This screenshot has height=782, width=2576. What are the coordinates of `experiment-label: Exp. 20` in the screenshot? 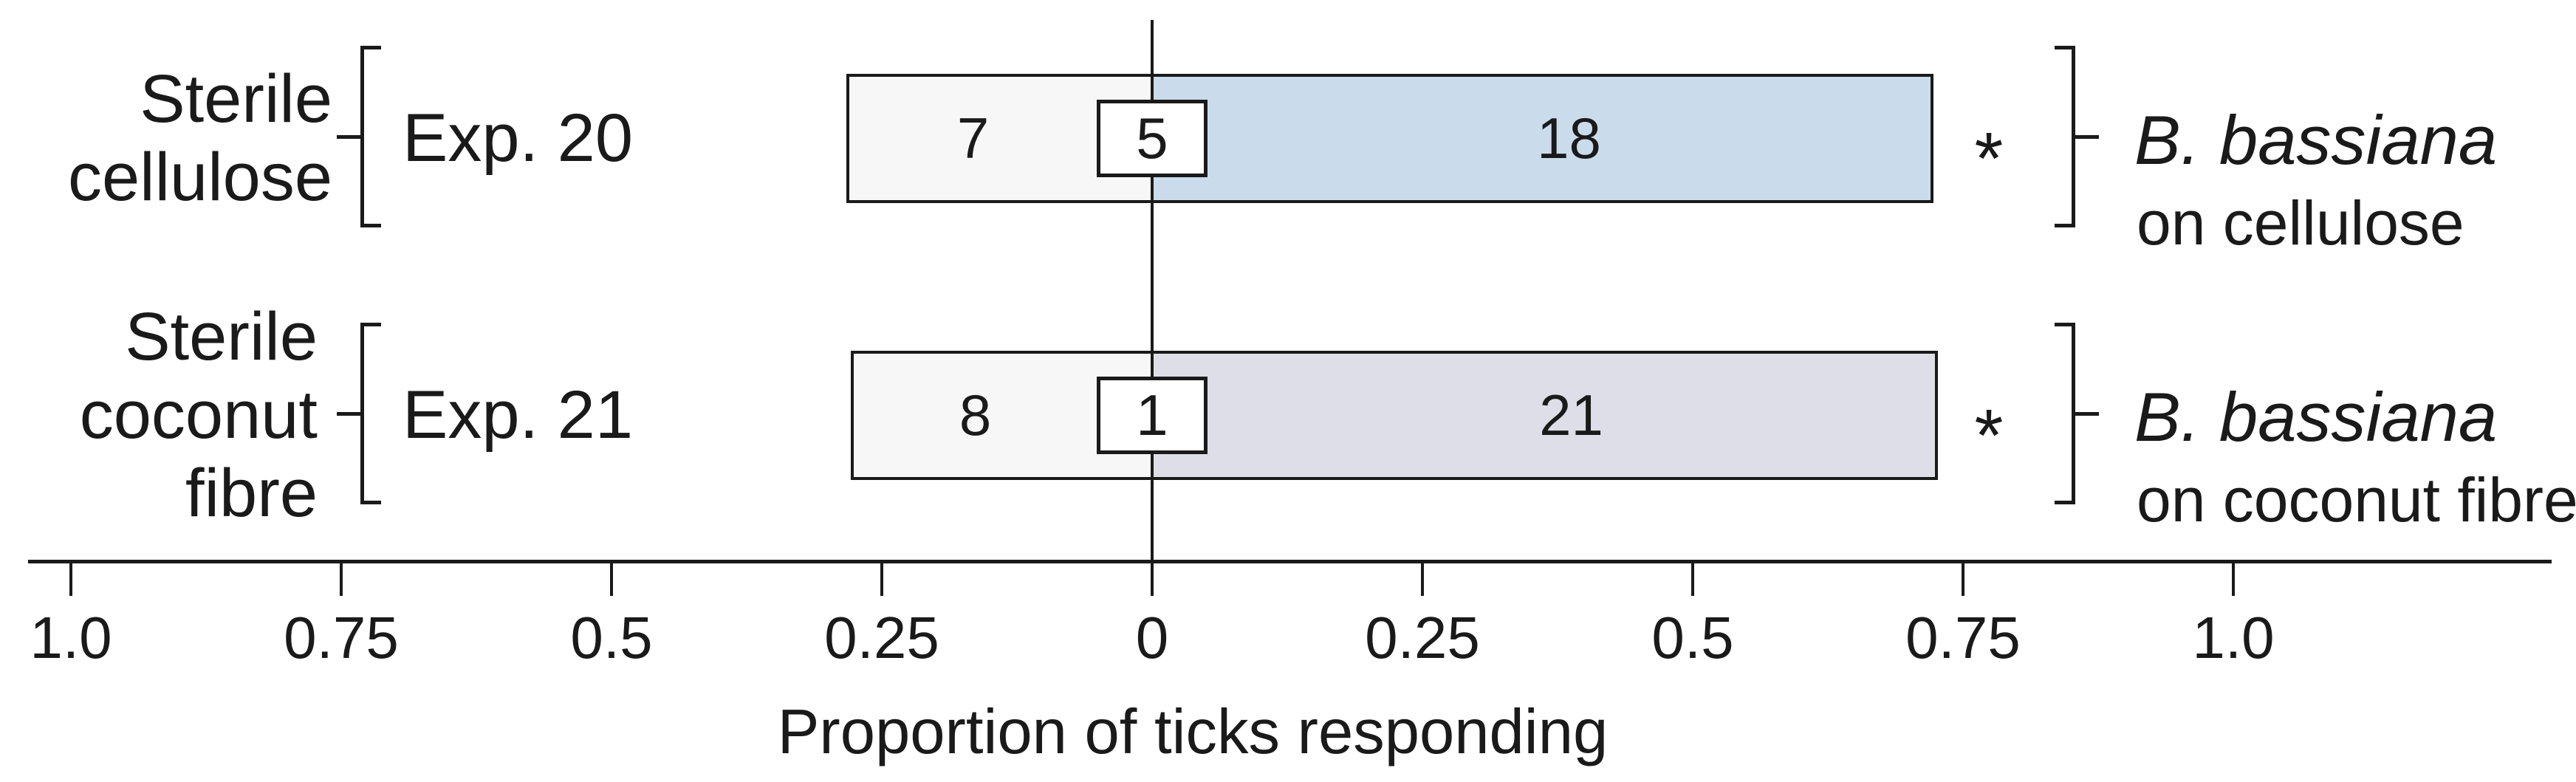 It's located at (517, 138).